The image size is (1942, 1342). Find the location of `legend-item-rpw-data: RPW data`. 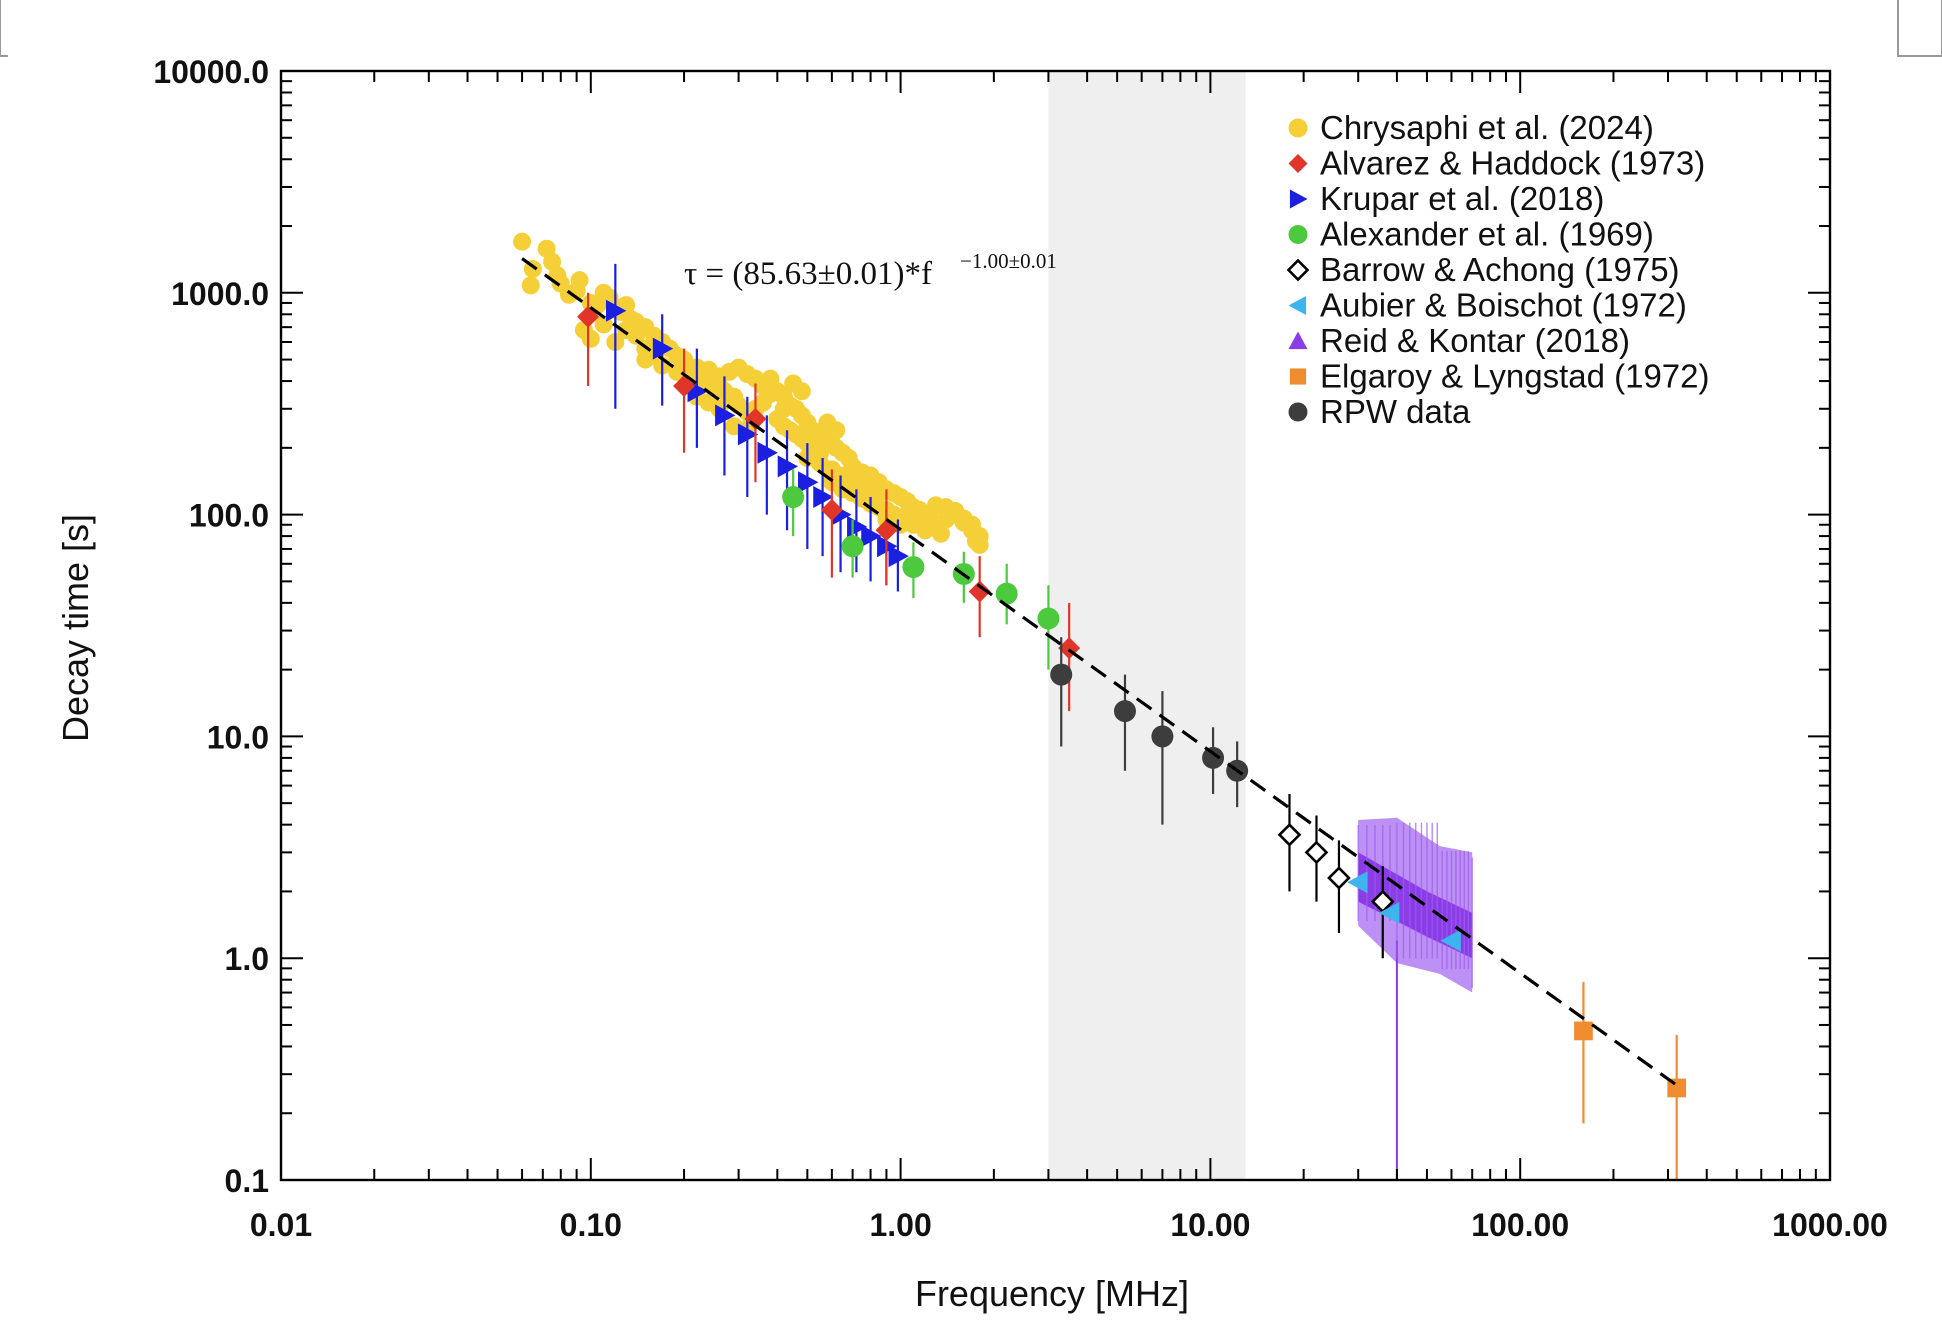

legend-item-rpw-data: RPW data is located at coordinates (1379, 411).